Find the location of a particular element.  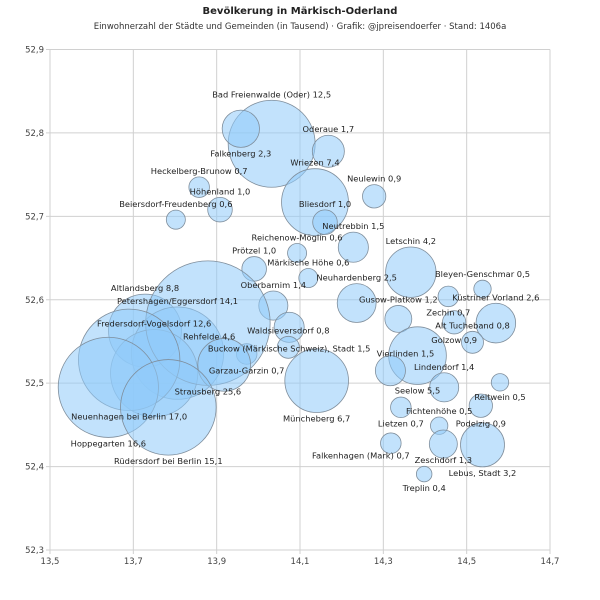

x-tick-label: 14,7 is located at coordinates (550, 562).